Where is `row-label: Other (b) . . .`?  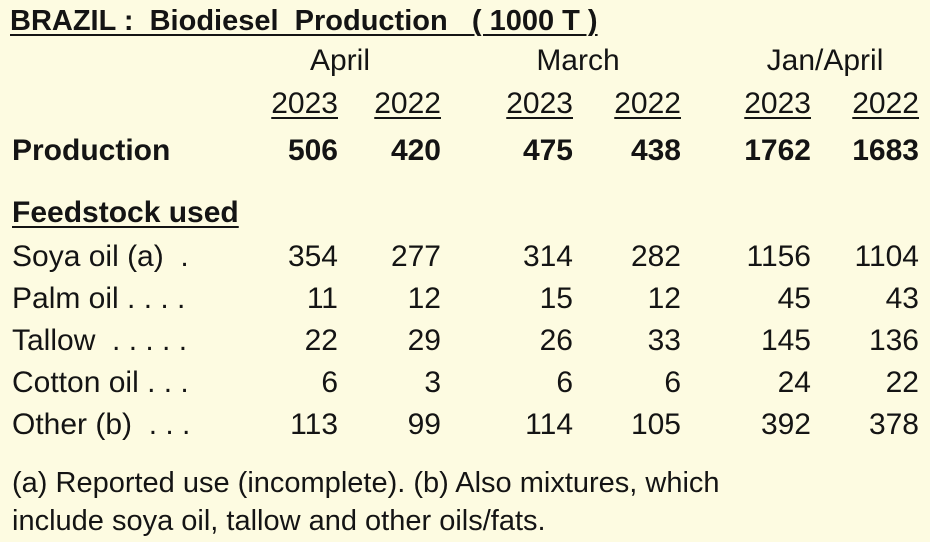 row-label: Other (b) . . . is located at coordinates (101, 424).